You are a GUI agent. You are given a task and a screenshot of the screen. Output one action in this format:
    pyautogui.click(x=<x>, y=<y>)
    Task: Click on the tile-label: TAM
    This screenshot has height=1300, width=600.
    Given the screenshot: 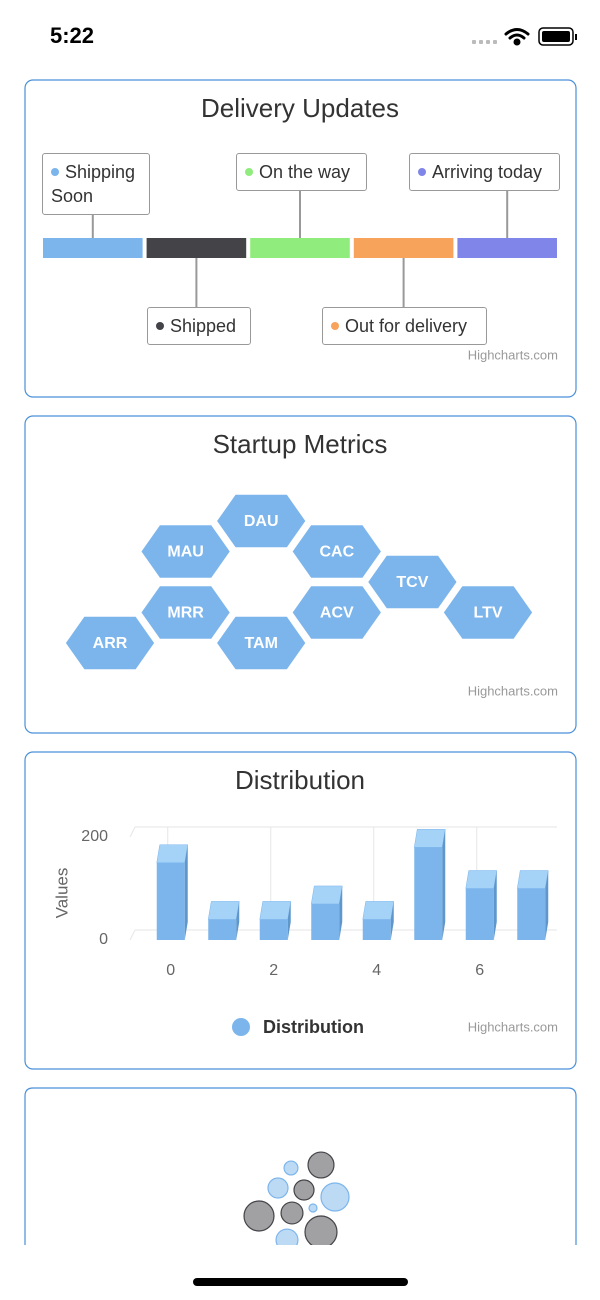 What is the action you would take?
    pyautogui.click(x=260, y=643)
    